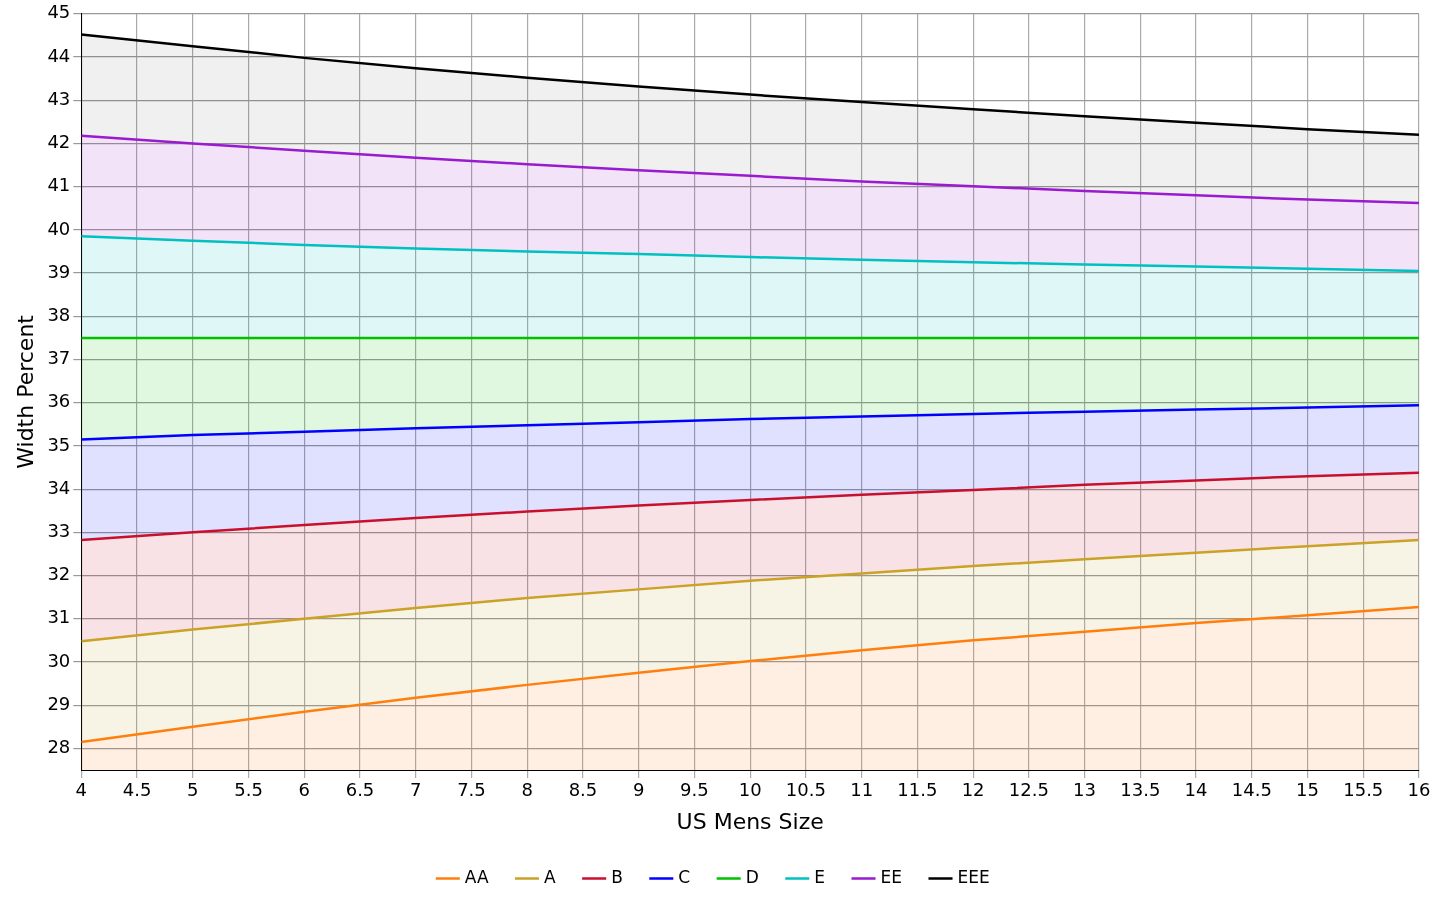  What do you see at coordinates (137, 790) in the screenshot?
I see `x-tick-label: 4.5` at bounding box center [137, 790].